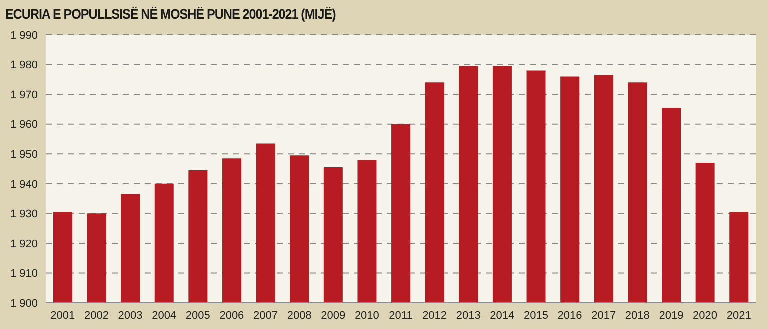 Image resolution: width=768 pixels, height=329 pixels. What do you see at coordinates (164, 316) in the screenshot?
I see `x-tick-label: 2004` at bounding box center [164, 316].